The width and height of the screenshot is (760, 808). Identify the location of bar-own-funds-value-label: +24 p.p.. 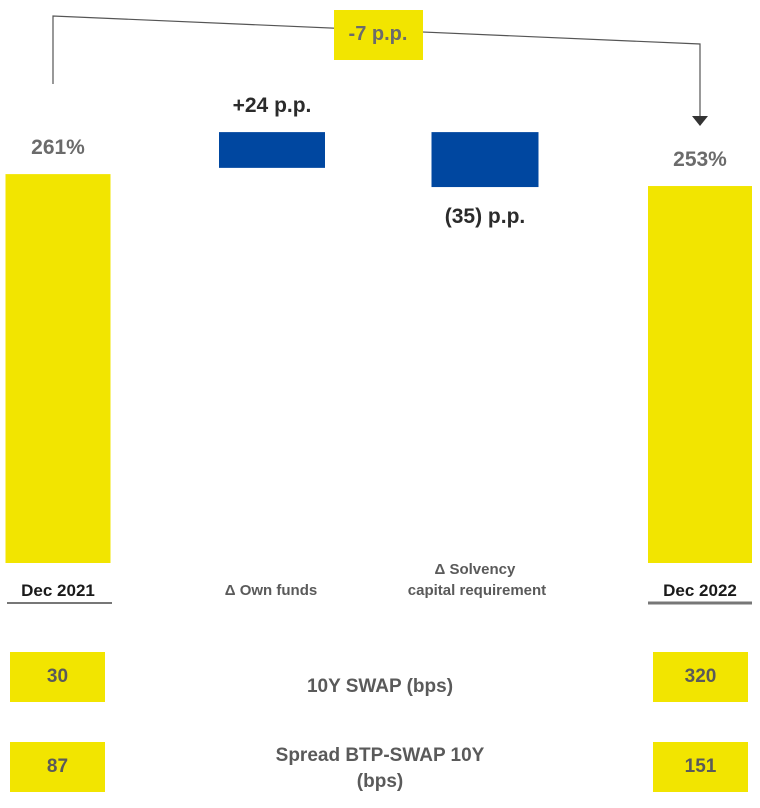
(272, 105).